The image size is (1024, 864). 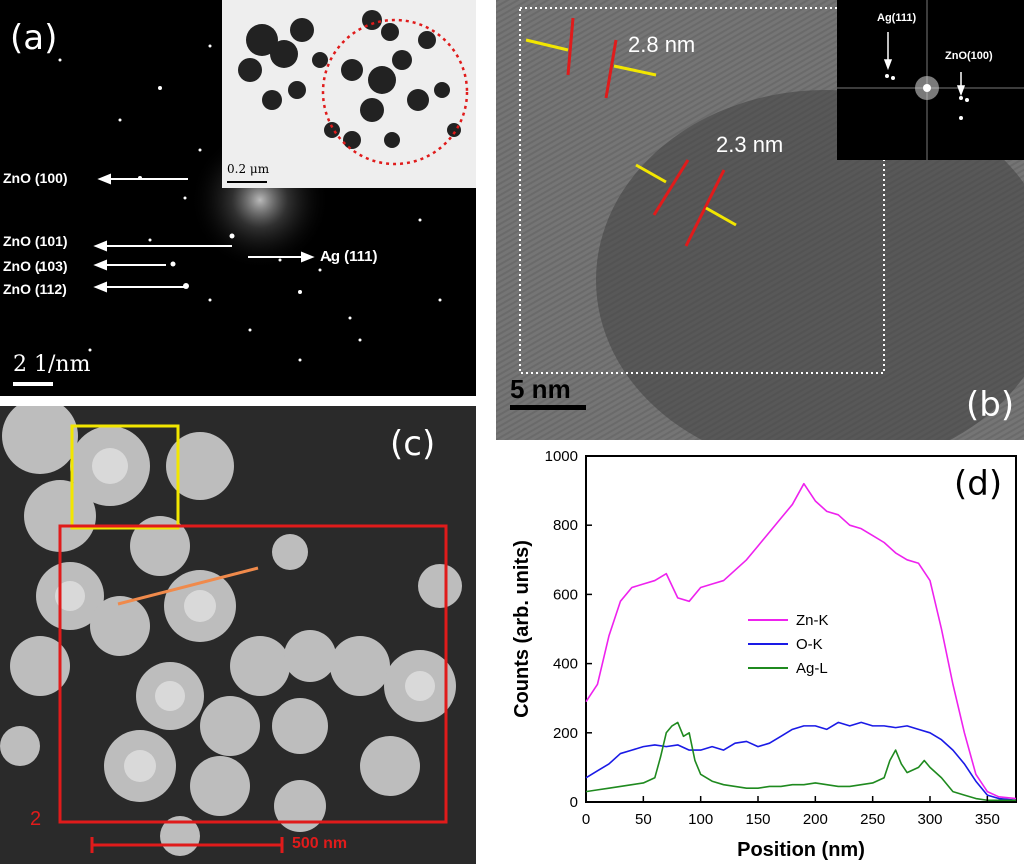 I want to click on spacing-label-1: 2.8 nm, so click(x=662, y=44).